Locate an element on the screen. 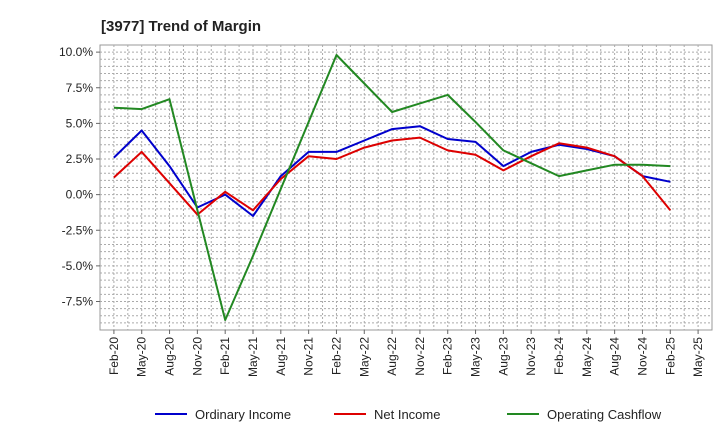 The width and height of the screenshot is (720, 440). x-tick-label: Aug-21 is located at coordinates (281, 356).